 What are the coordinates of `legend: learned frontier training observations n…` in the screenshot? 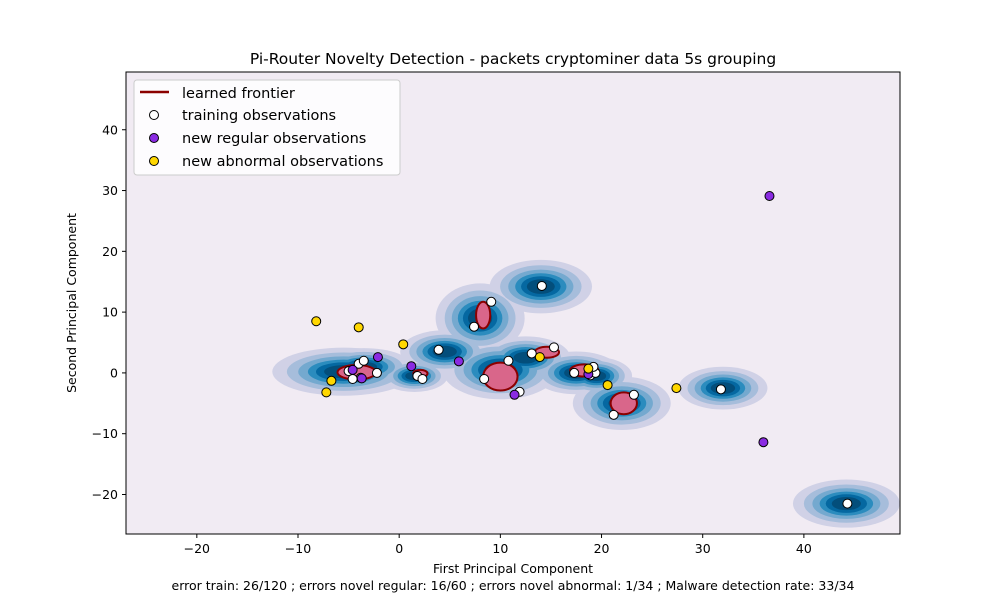 It's located at (267, 127).